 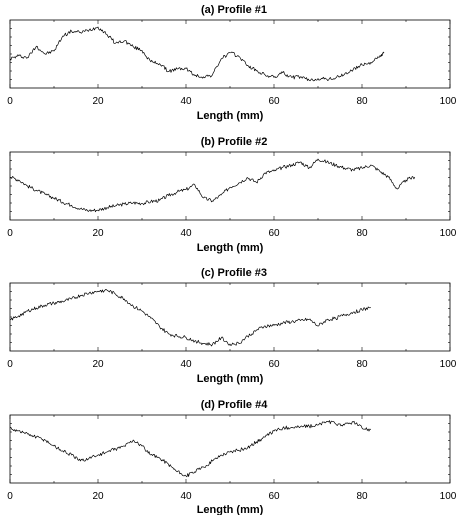 What do you see at coordinates (448, 101) in the screenshot?
I see `panel-a-x-tick-label: 100` at bounding box center [448, 101].